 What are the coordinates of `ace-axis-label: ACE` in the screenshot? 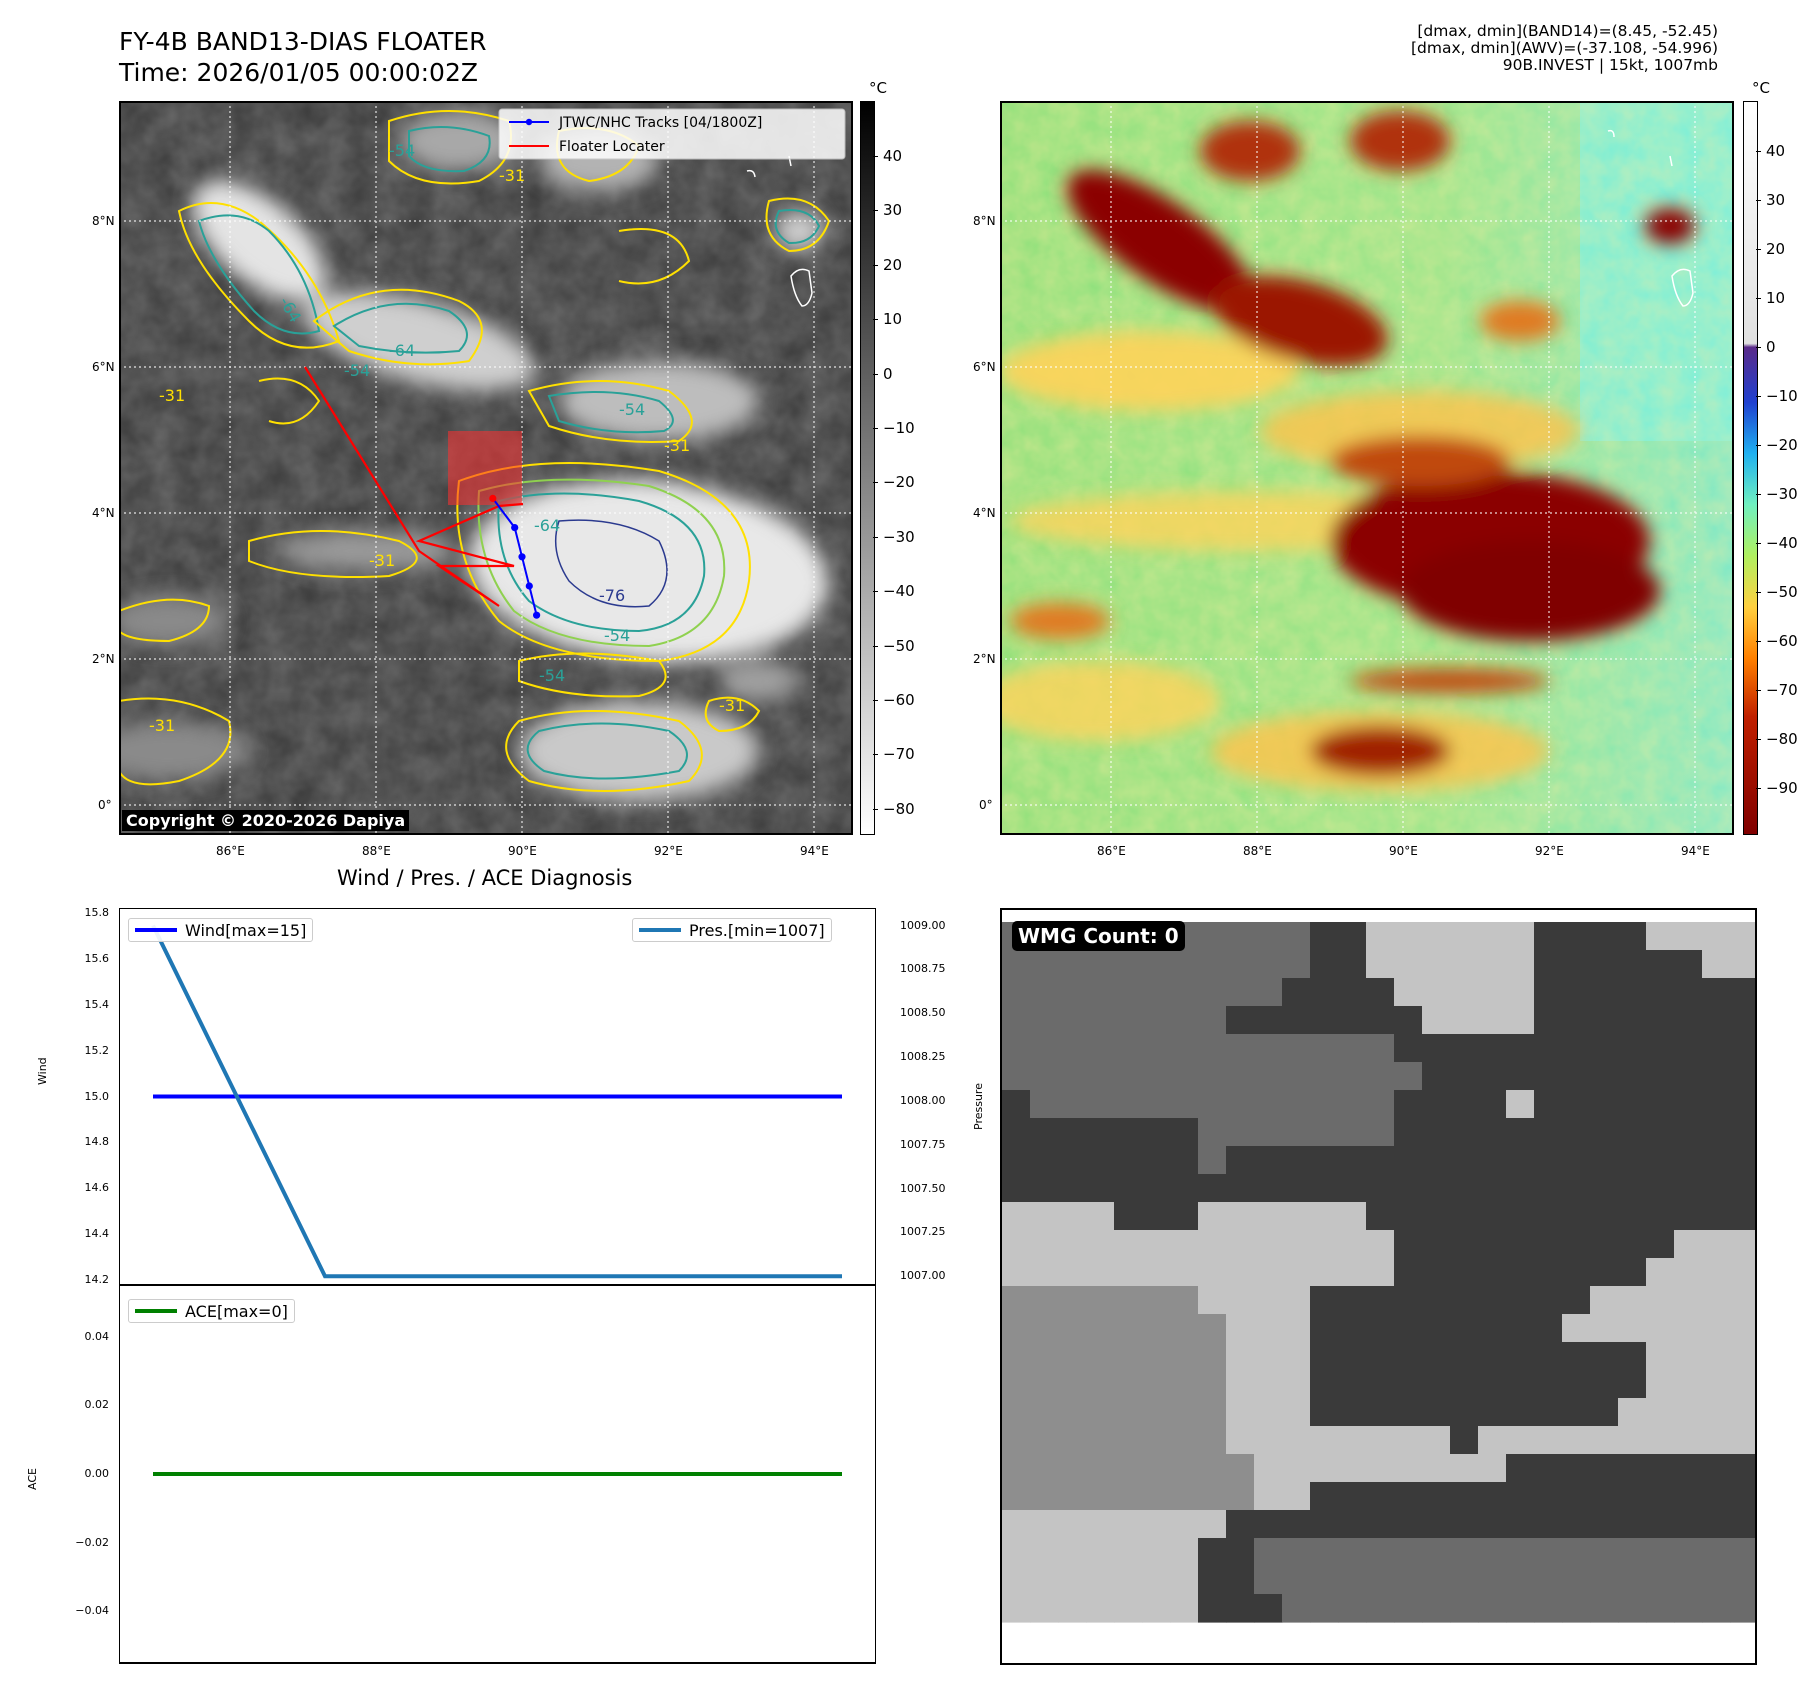 It's located at (32, 1479).